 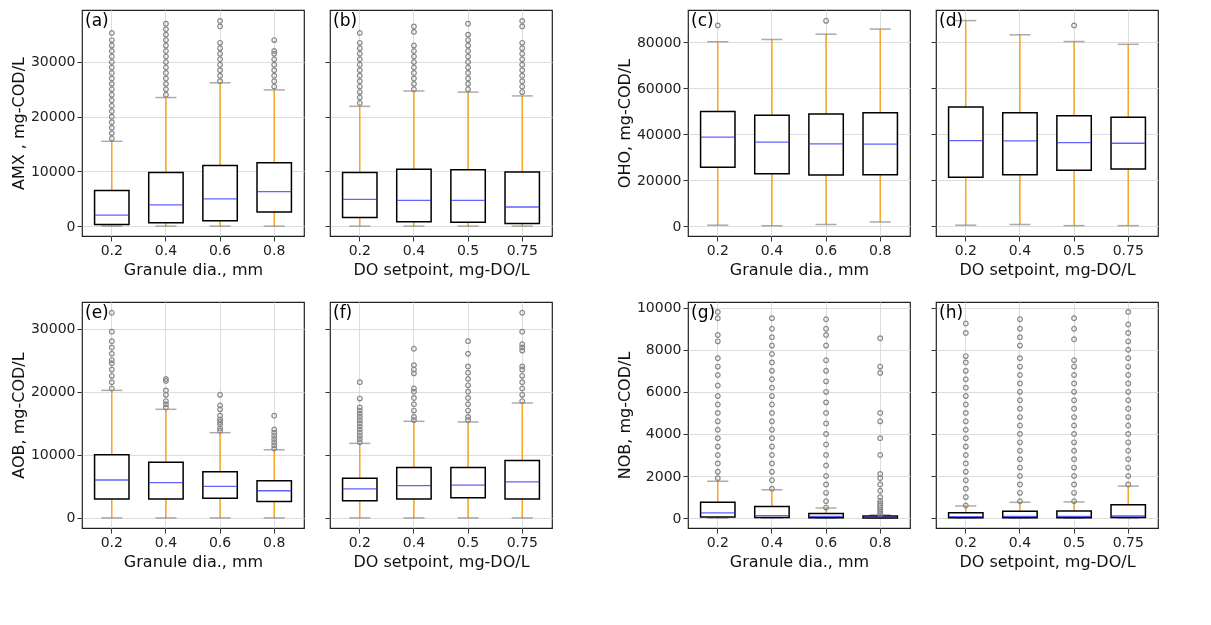 What do you see at coordinates (343, 312) in the screenshot?
I see `annotation: (f)` at bounding box center [343, 312].